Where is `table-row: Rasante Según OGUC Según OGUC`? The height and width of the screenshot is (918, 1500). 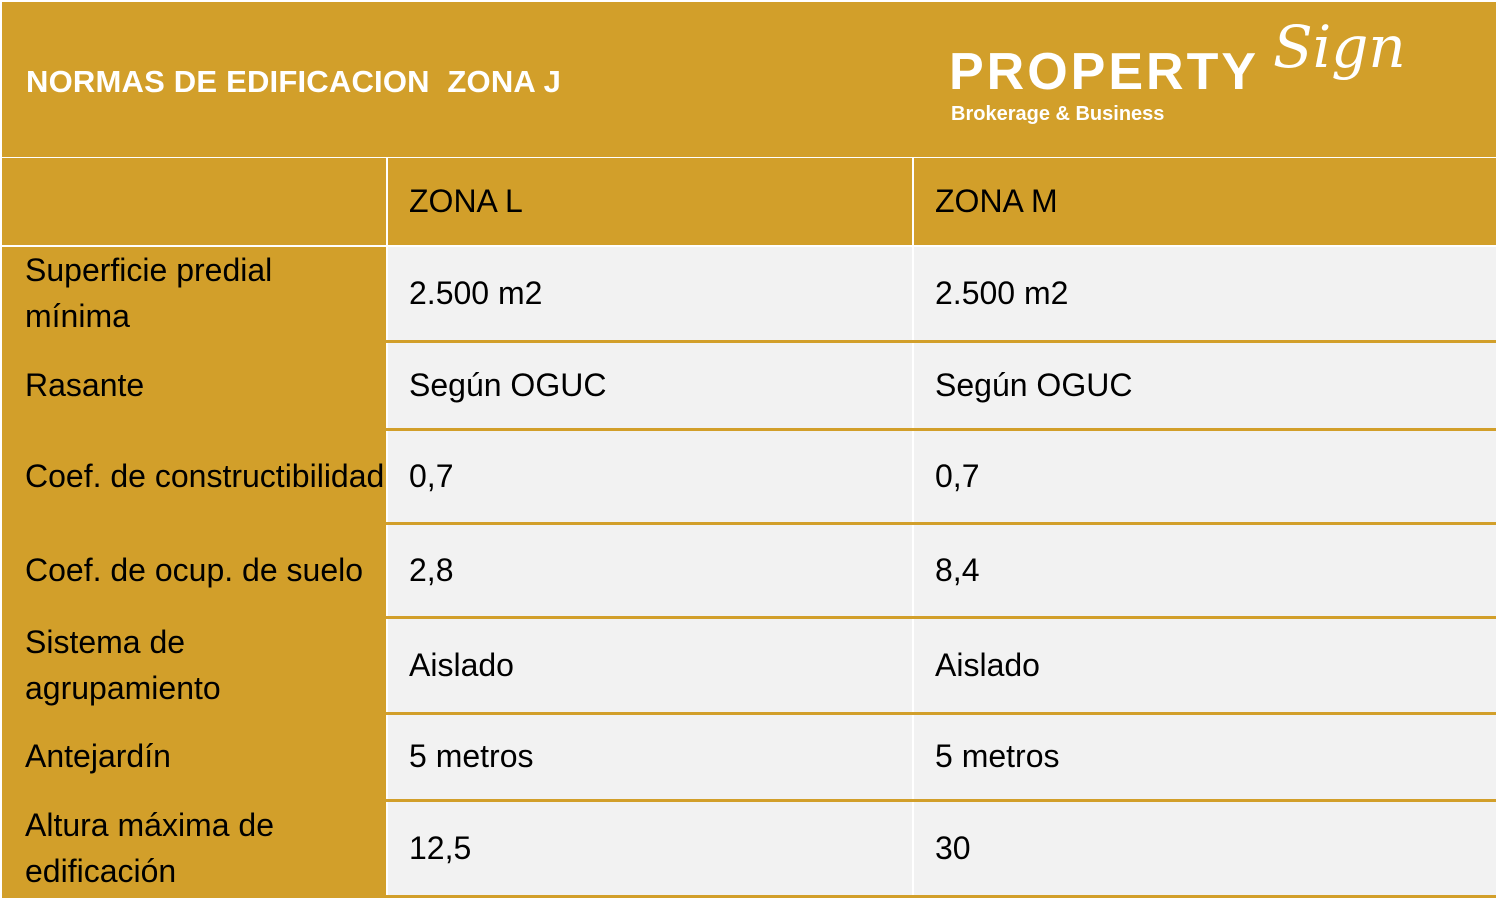
table-row: Rasante Según OGUC Según OGUC is located at coordinates (749, 386).